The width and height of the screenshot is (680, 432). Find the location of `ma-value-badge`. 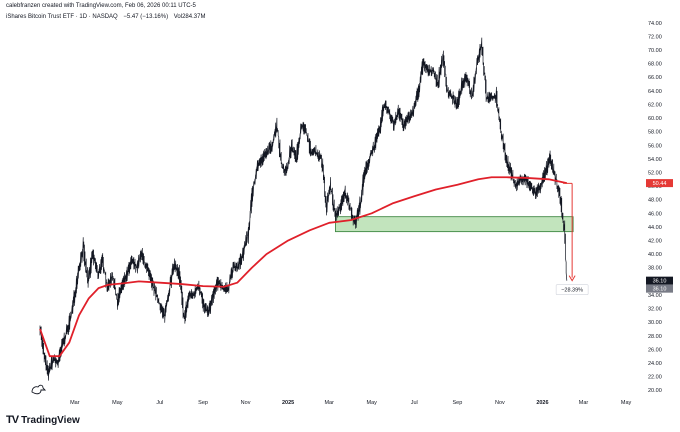

ma-value-badge is located at coordinates (659, 183).